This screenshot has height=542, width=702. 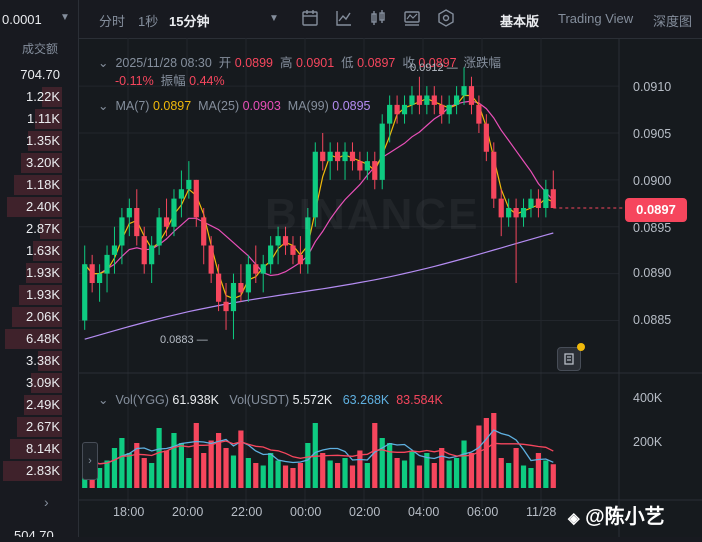 I want to click on ohlc-amp-label: 振幅, so click(x=173, y=81).